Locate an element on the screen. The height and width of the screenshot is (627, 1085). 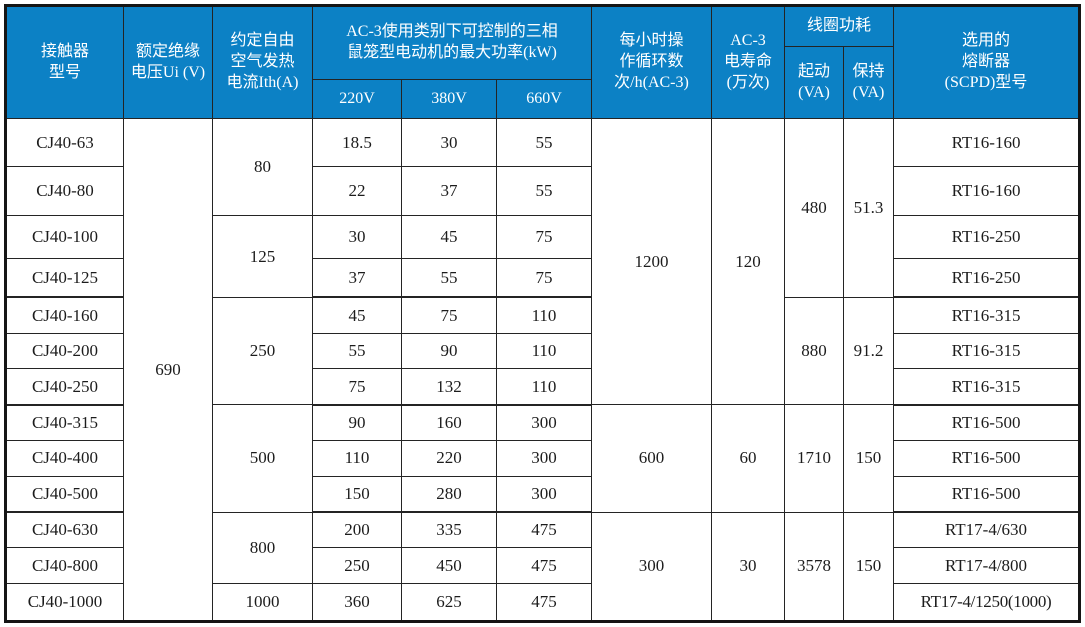
cell-fuse: RT17-4/630 is located at coordinates (986, 530).